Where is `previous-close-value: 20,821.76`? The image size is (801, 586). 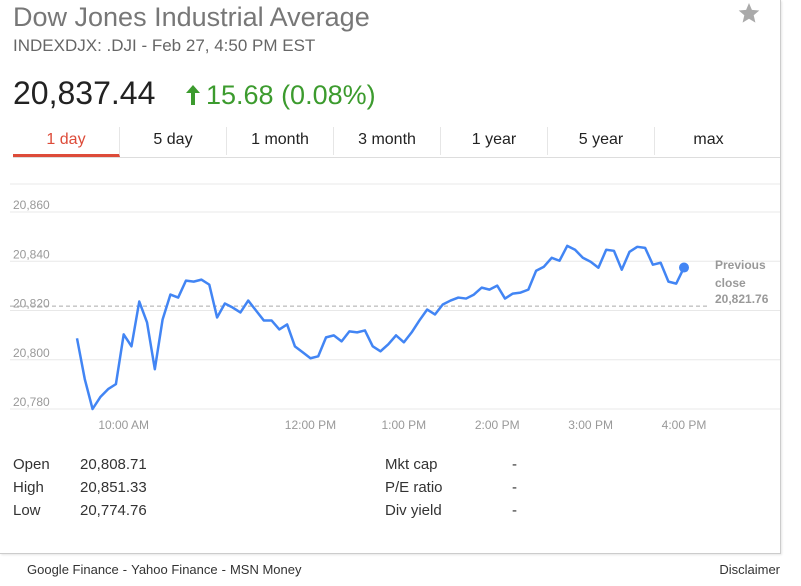 previous-close-value: 20,821.76 is located at coordinates (742, 299).